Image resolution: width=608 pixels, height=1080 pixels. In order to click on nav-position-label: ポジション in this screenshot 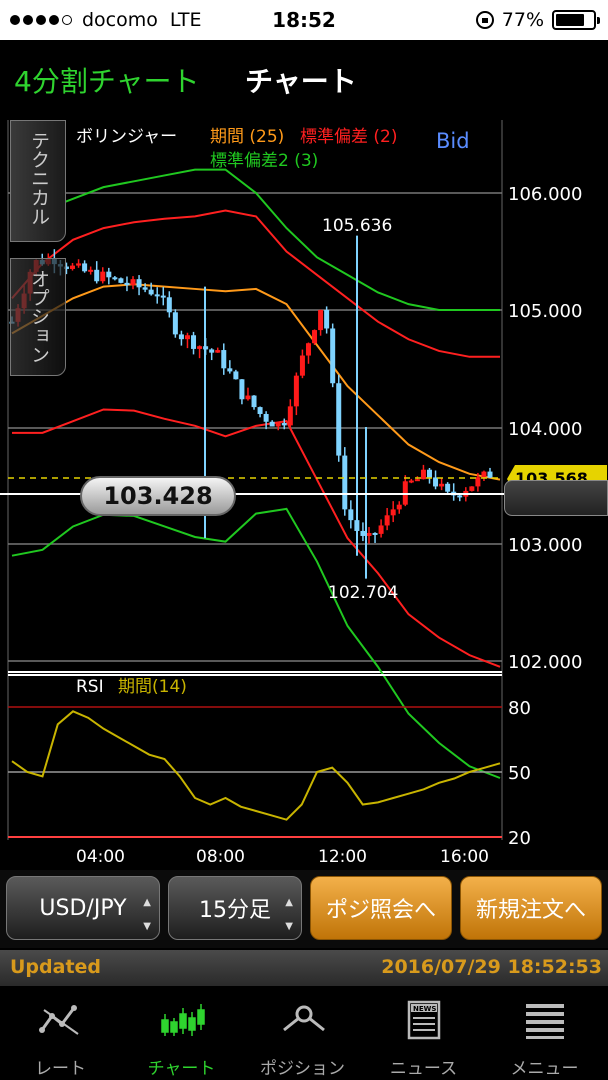, I will do `click(302, 1069)`.